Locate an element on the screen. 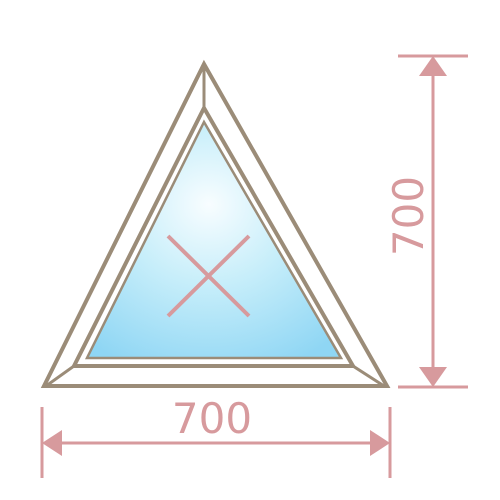 The image size is (500, 500). height-label: 700 is located at coordinates (408, 216).